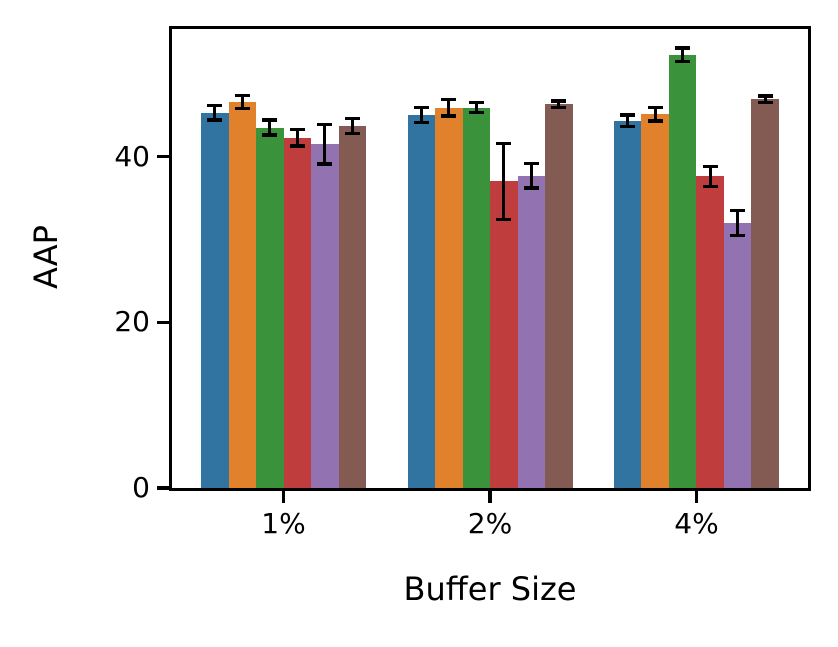 The image size is (838, 647). I want to click on bar-purple-4%, so click(737, 355).